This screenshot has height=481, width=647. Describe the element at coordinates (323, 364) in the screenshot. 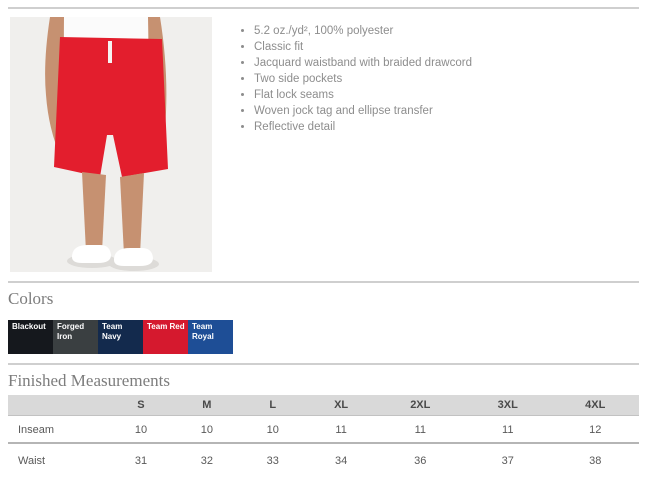

I see `measurements-section-divider` at that location.